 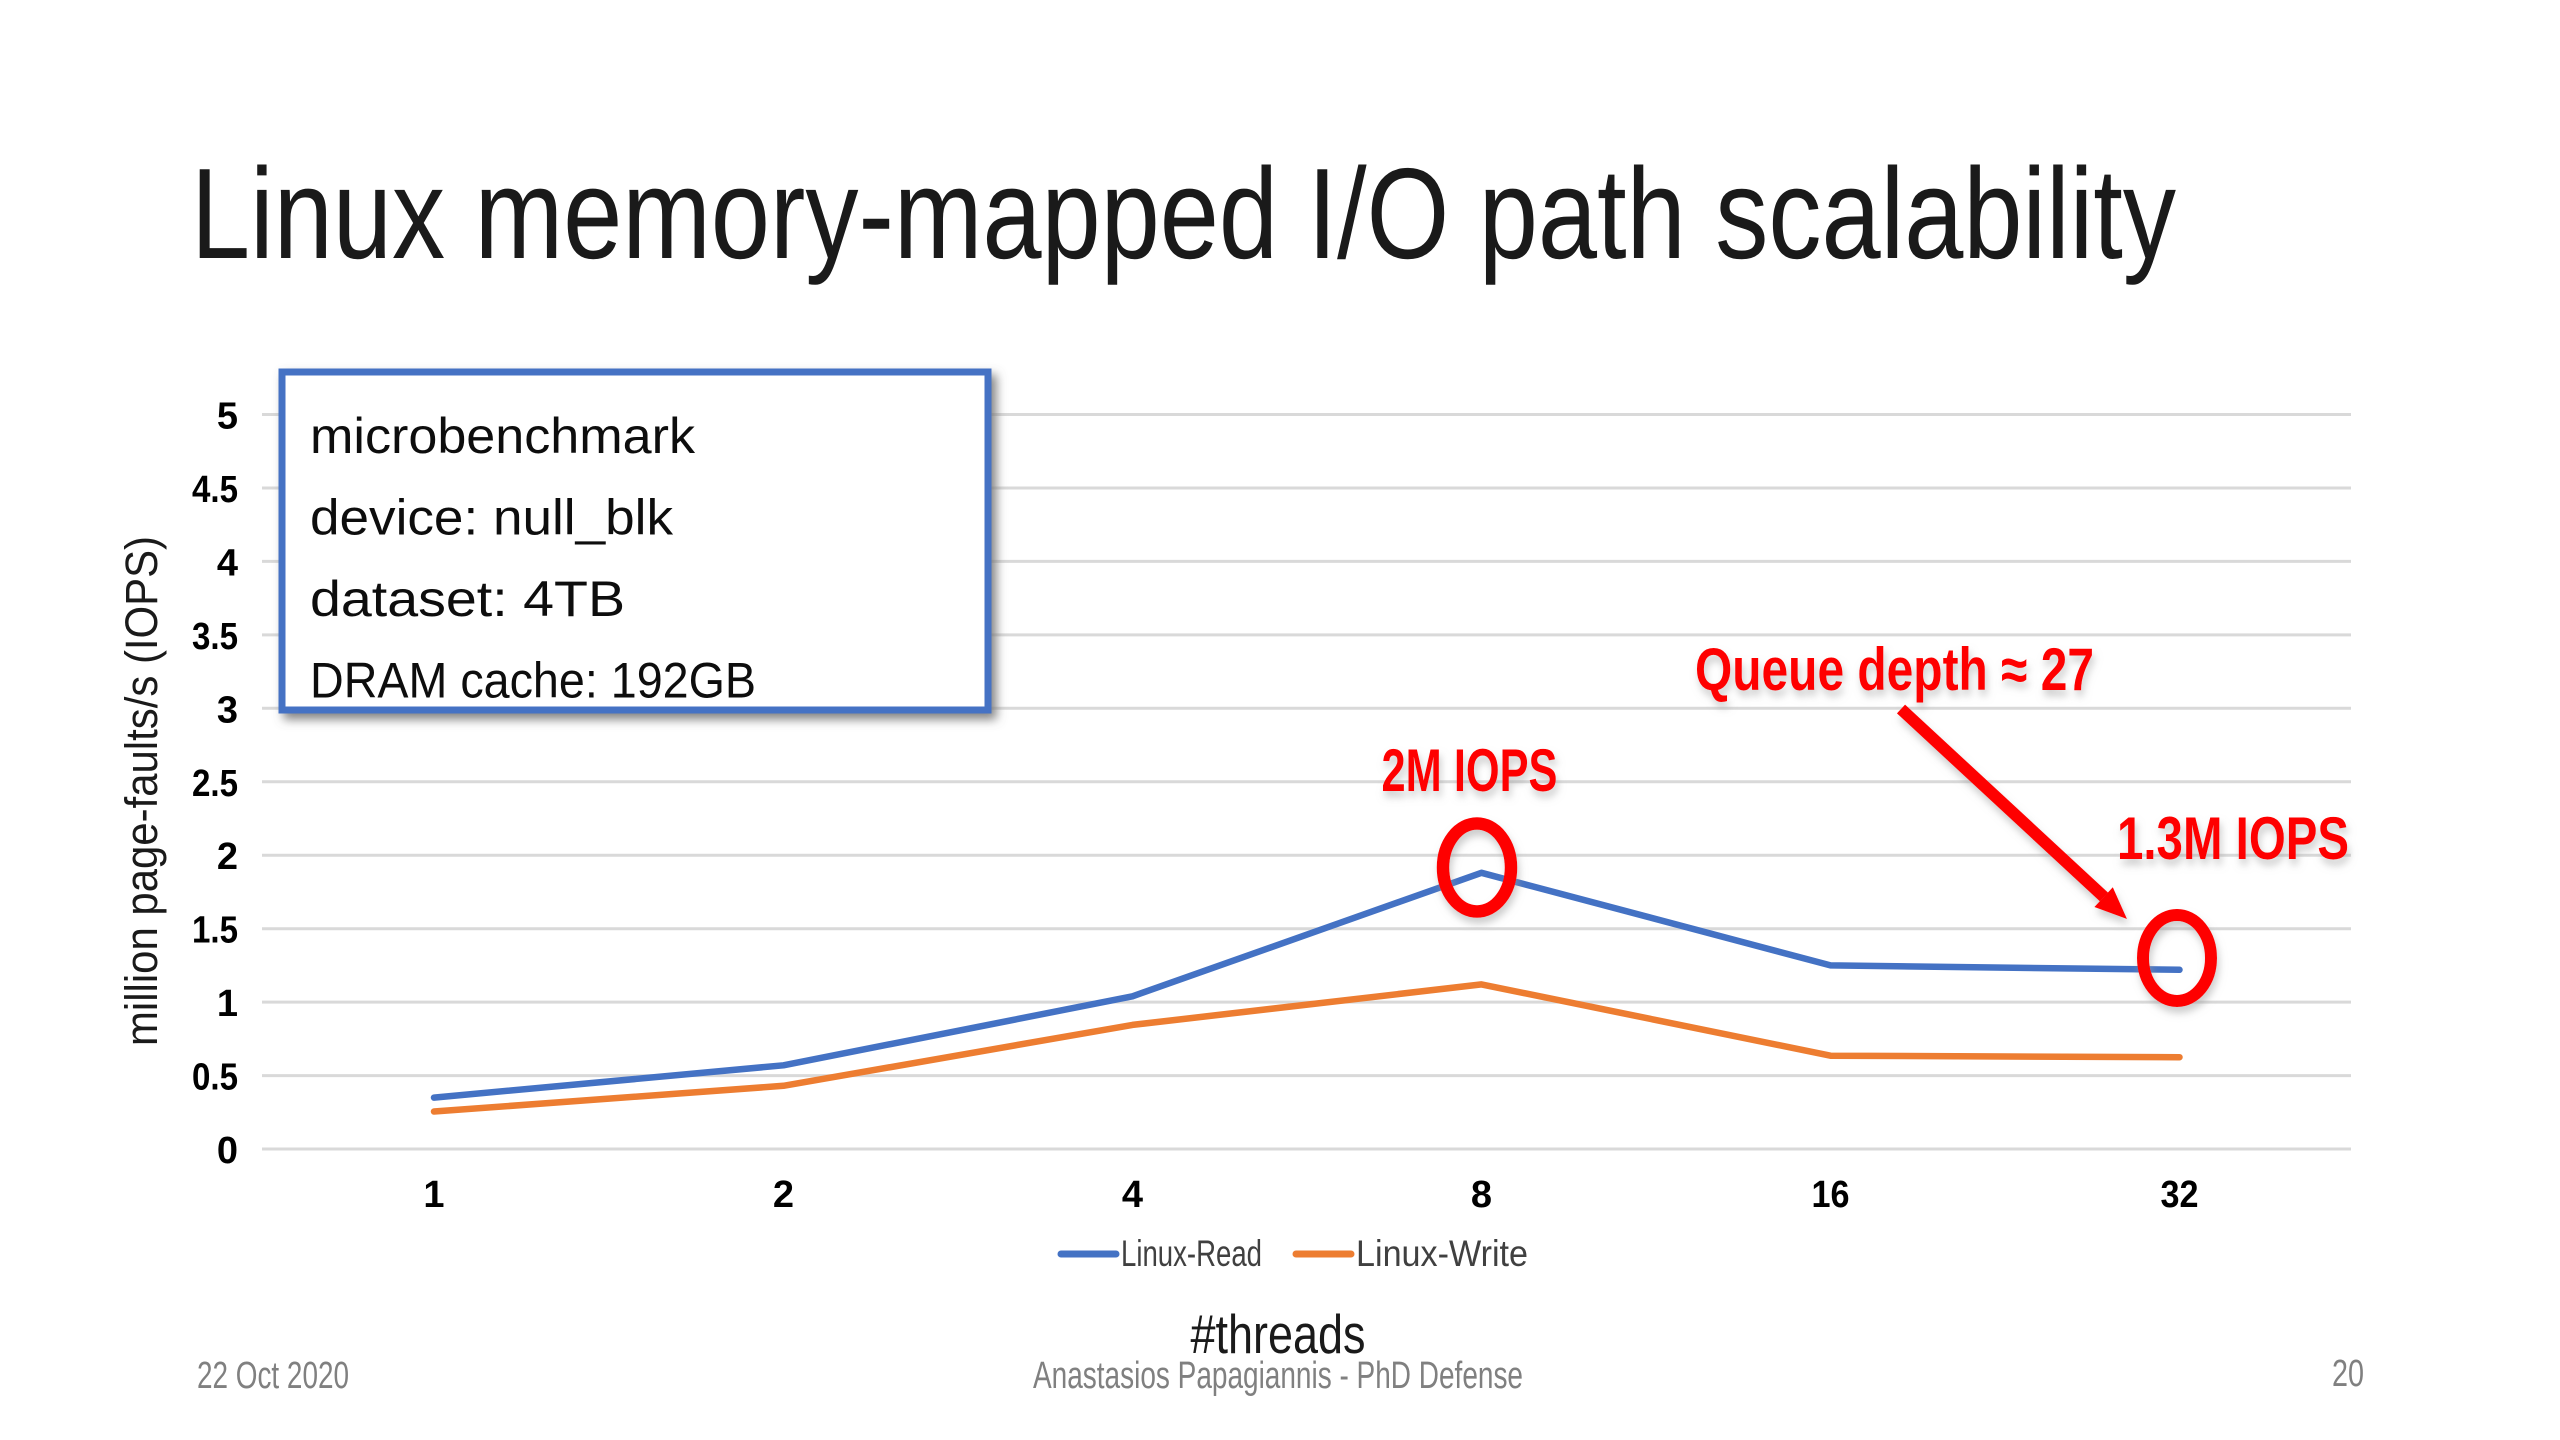 I want to click on svg-text: 0.5, so click(x=215, y=1078).